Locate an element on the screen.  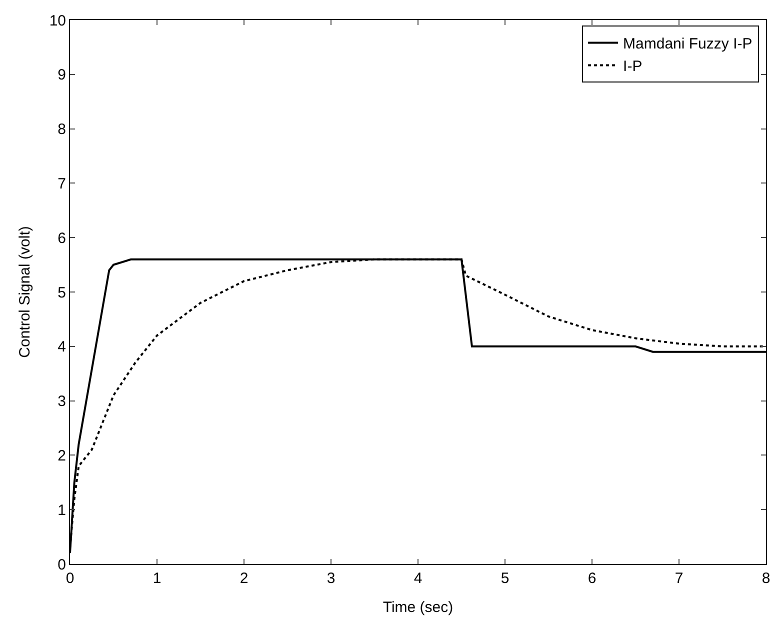
x-tick-label: 4 is located at coordinates (418, 578).